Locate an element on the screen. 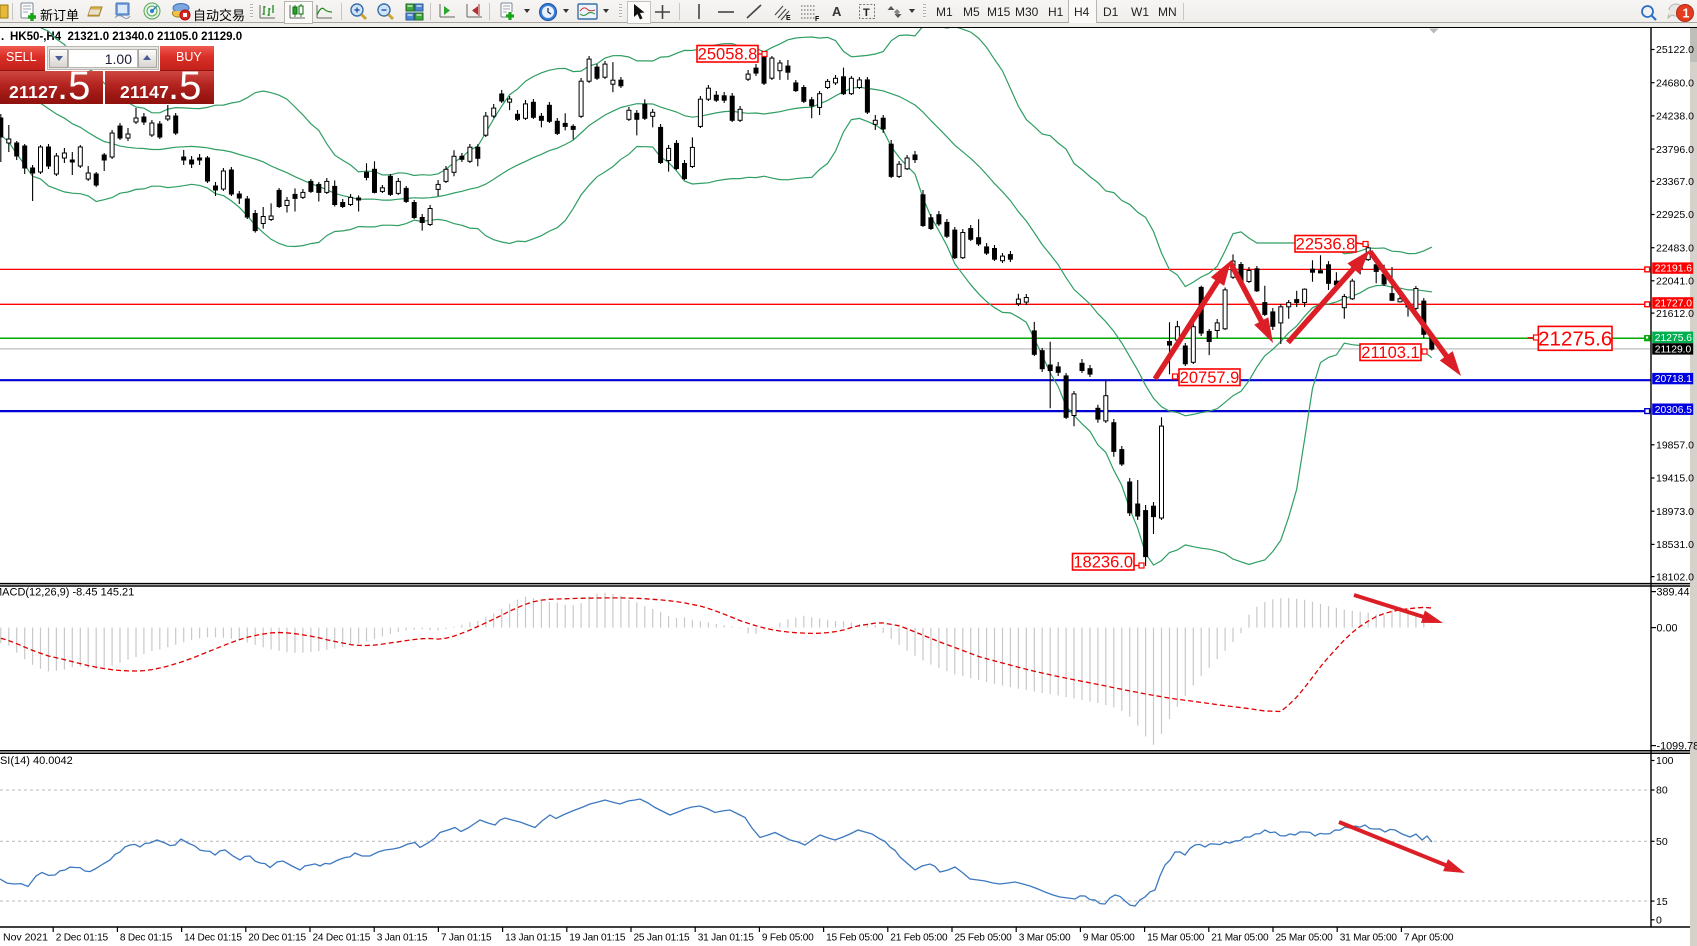  svg-text: E is located at coordinates (788, 18).